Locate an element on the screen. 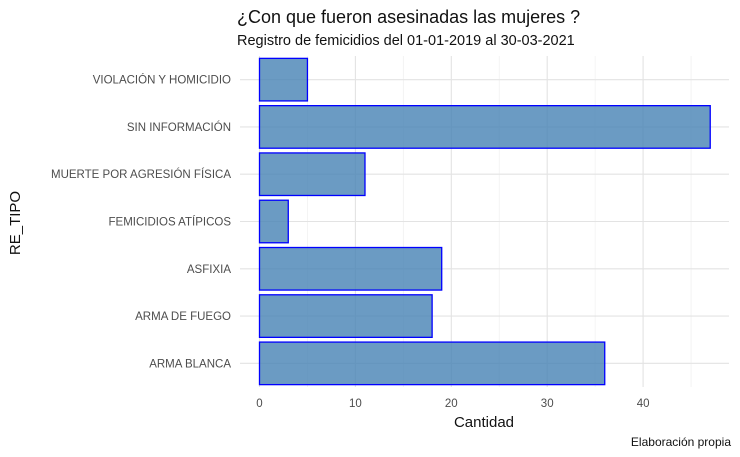 This screenshot has width=740, height=457. chart-caption: Elaboración propia is located at coordinates (680, 442).